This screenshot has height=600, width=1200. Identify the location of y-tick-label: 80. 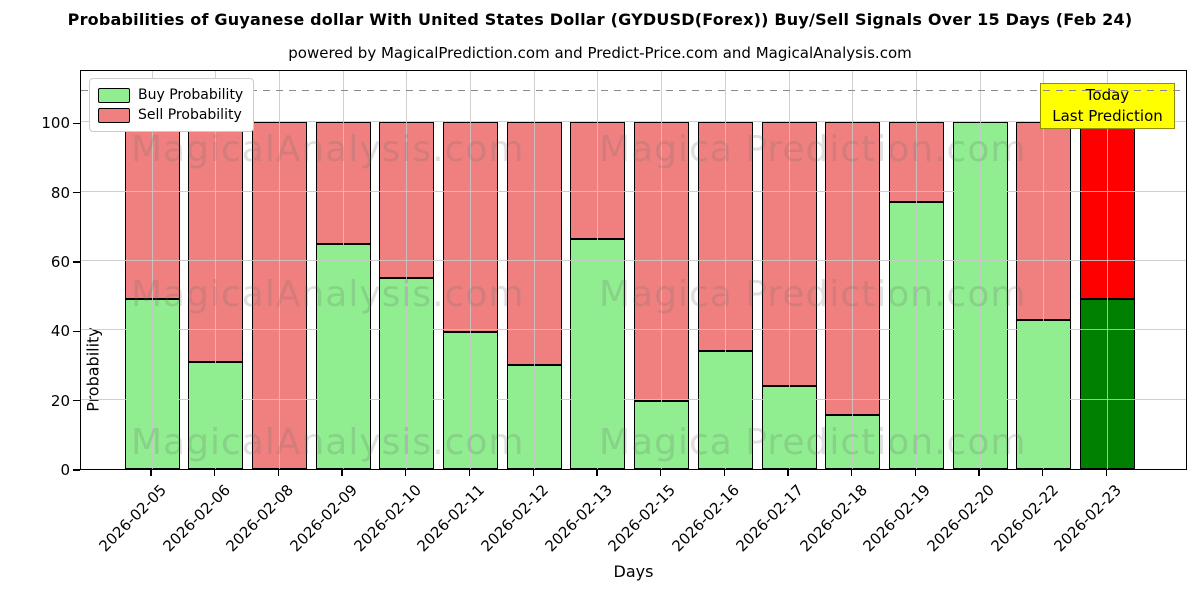
(60, 192).